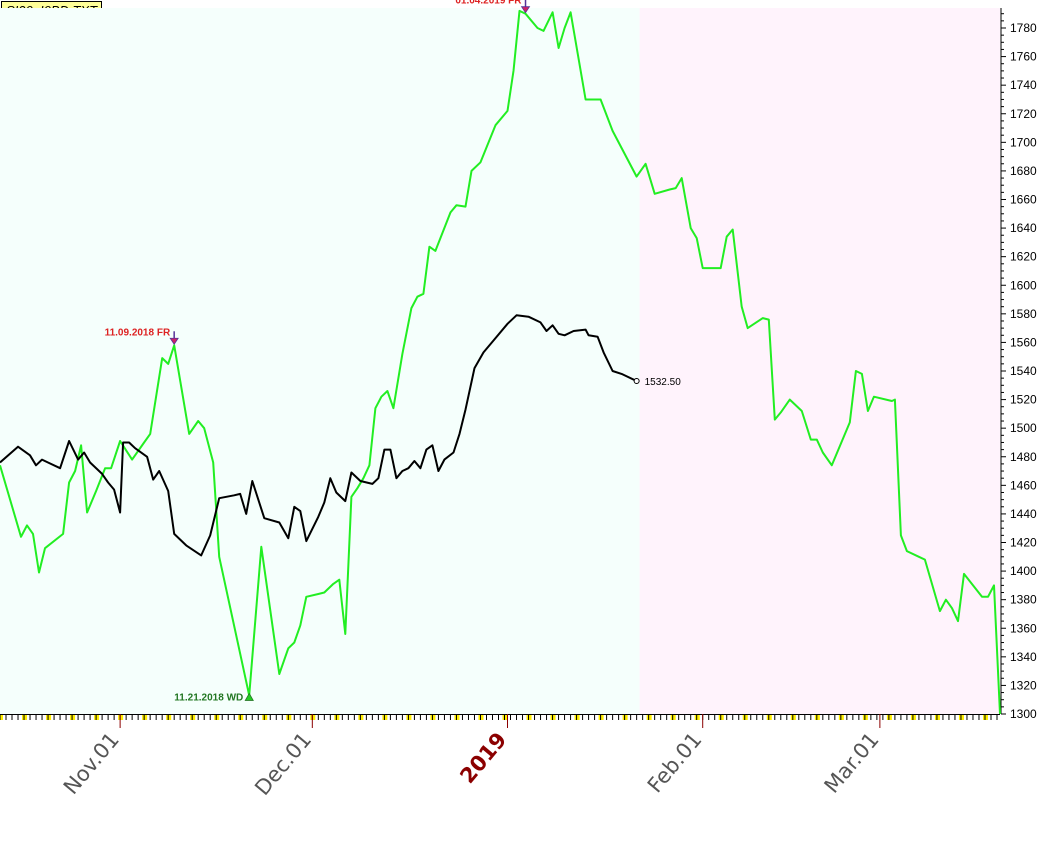  Describe the element at coordinates (1023, 600) in the screenshot. I see `y-tick-label-1380: 1380` at that location.